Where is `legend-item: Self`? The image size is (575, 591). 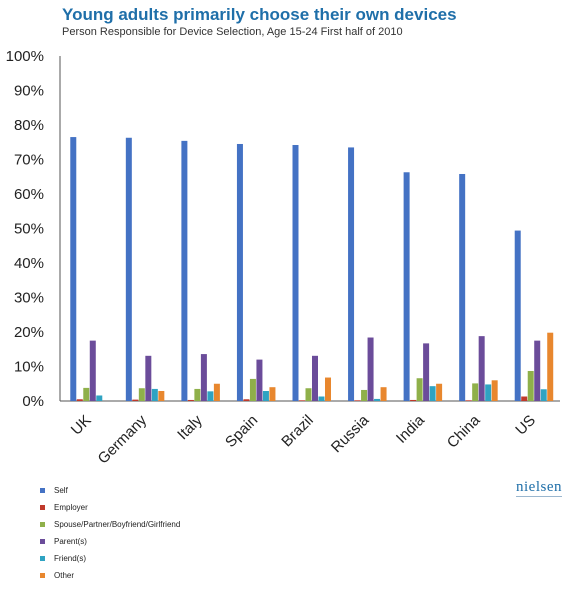 legend-item: Self is located at coordinates (54, 490).